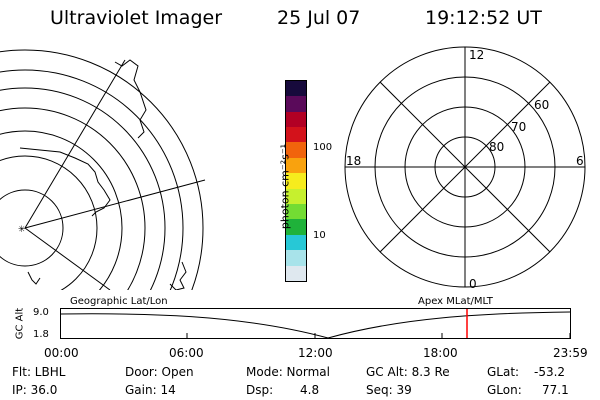 The image size is (600, 400). I want to click on status-seq: Seq: 39, so click(389, 390).